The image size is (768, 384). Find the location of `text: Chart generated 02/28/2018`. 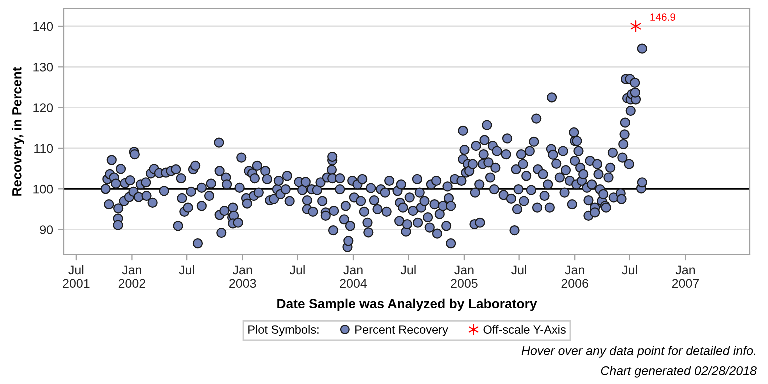

text: Chart generated 02/28/2018 is located at coordinates (679, 372).